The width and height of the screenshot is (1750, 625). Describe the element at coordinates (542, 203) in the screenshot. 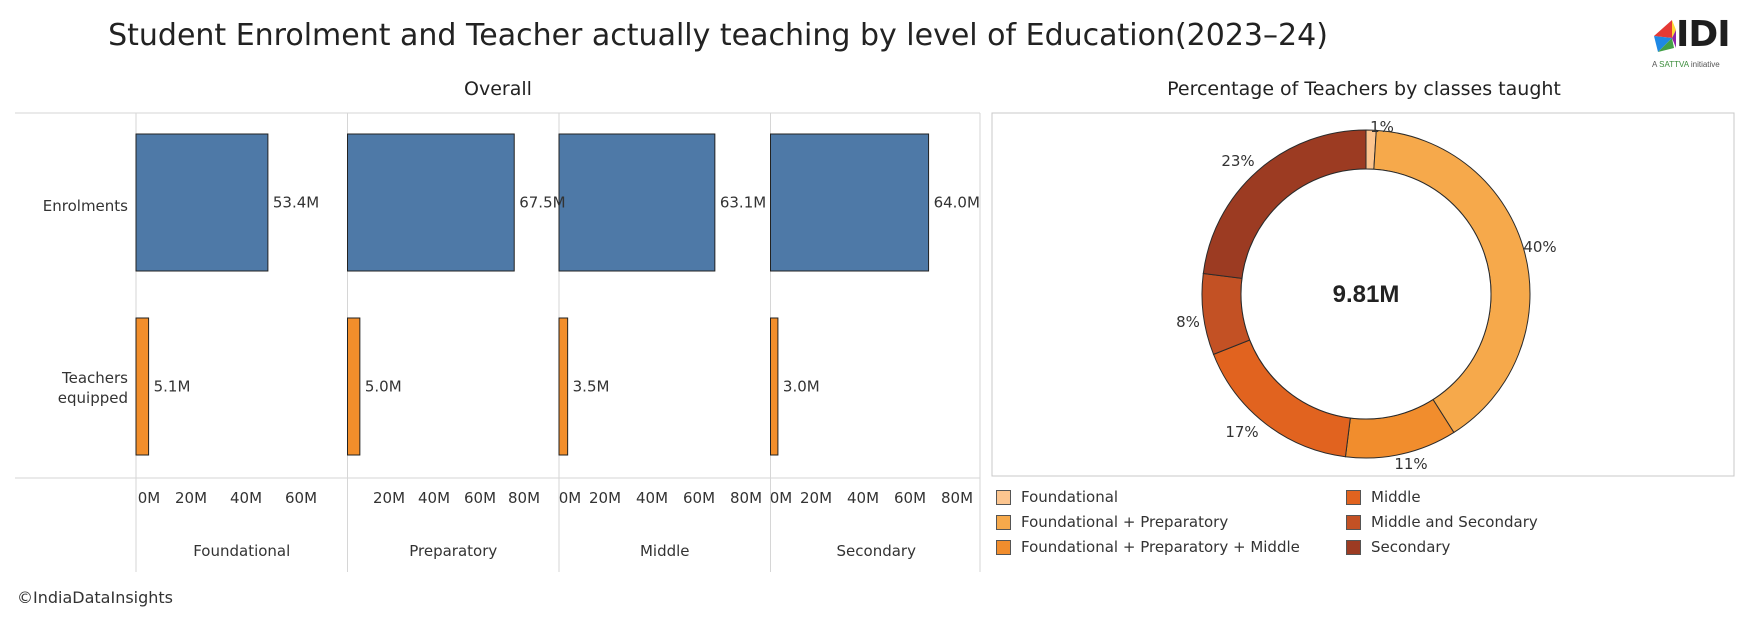

I see `bar-value-label: 67.5M` at that location.